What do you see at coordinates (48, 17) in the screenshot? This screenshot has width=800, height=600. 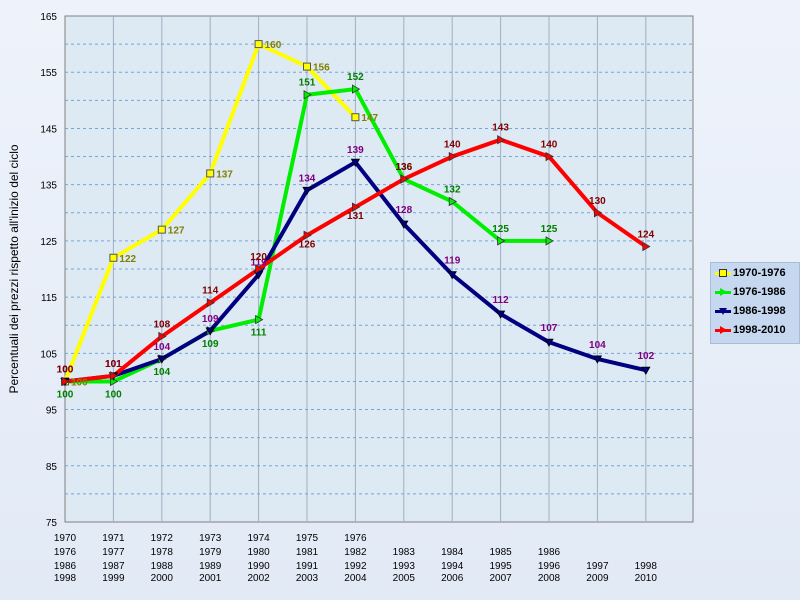 I see `y-tick-label: 165` at bounding box center [48, 17].